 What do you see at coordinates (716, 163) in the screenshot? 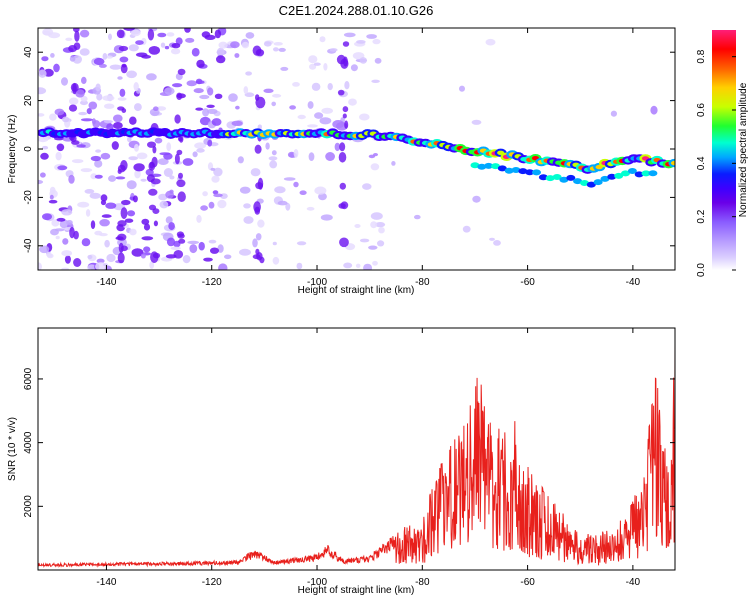
I see `colorbar-ticks: 0.0 0.2 0.4 0.6 0.8` at bounding box center [716, 163].